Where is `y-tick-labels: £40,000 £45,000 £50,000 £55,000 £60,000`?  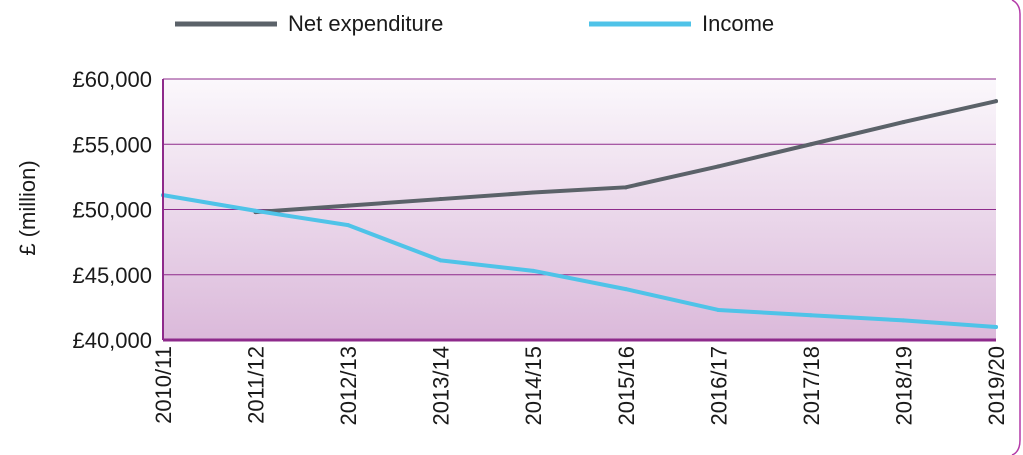 y-tick-labels: £40,000 £45,000 £50,000 £55,000 £60,000 is located at coordinates (112, 210).